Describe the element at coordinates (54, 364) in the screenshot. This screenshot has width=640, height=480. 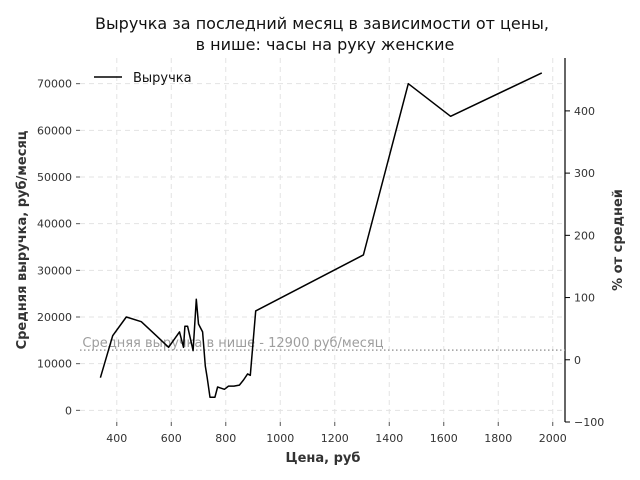
I see `y-tick-label: 10000` at that location.